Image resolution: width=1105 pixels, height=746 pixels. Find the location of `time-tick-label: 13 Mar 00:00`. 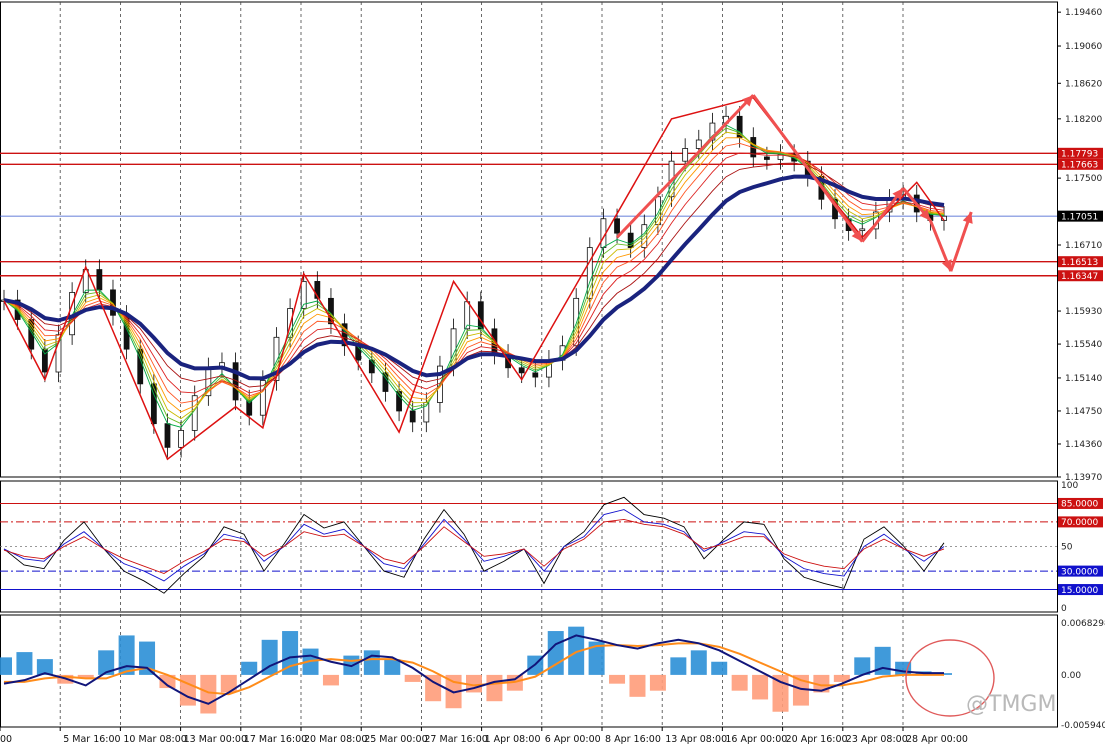

time-tick-label: 13 Mar 00:00 is located at coordinates (215, 739).